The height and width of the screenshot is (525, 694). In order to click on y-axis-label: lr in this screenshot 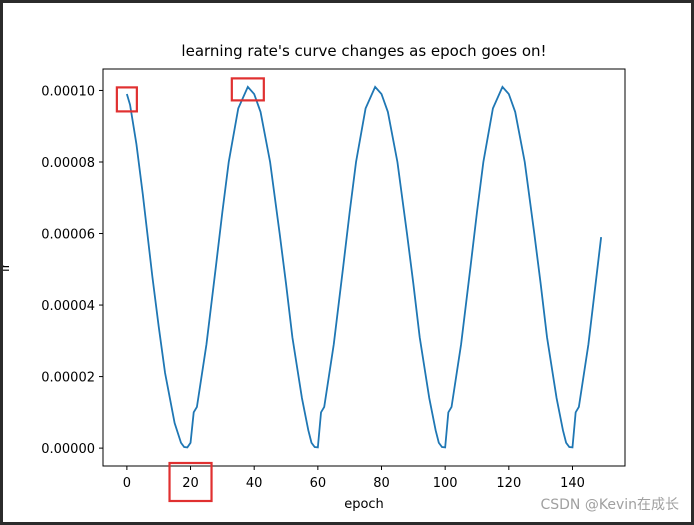, I will do `click(8, 267)`.